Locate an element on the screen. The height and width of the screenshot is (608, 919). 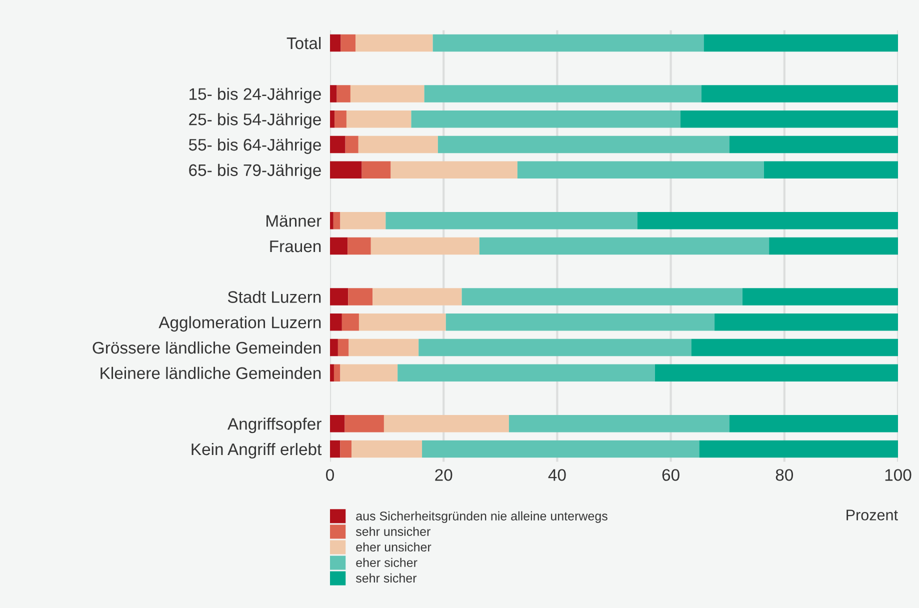
y-tick-label: Agglomeration Luzern is located at coordinates (239, 324).